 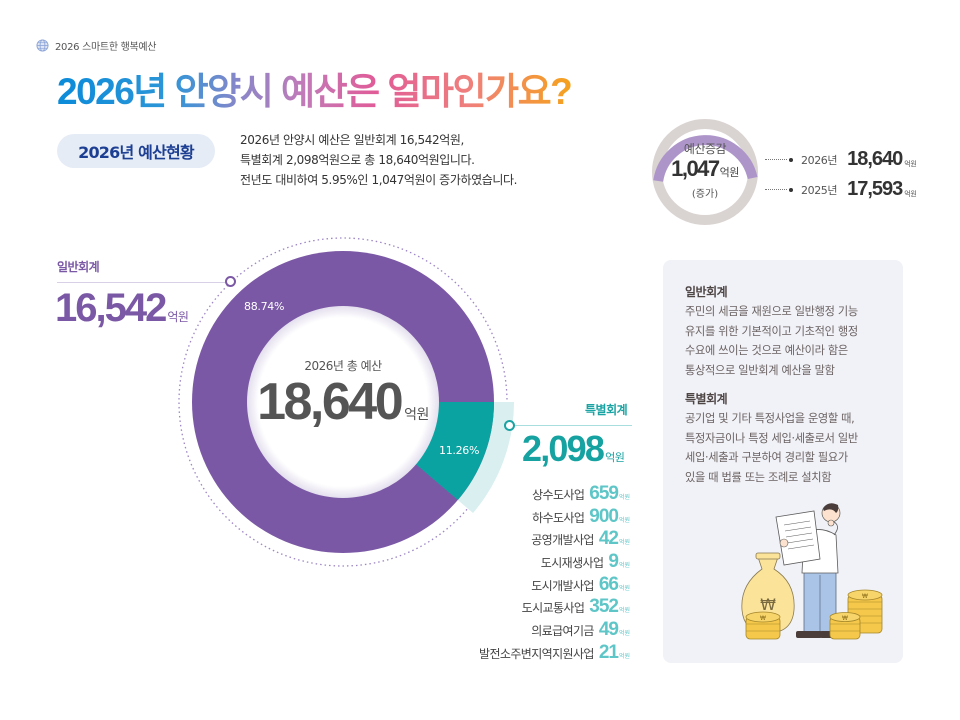 I want to click on compare-row-2025: 2025년 17,593 억원, so click(x=841, y=189).